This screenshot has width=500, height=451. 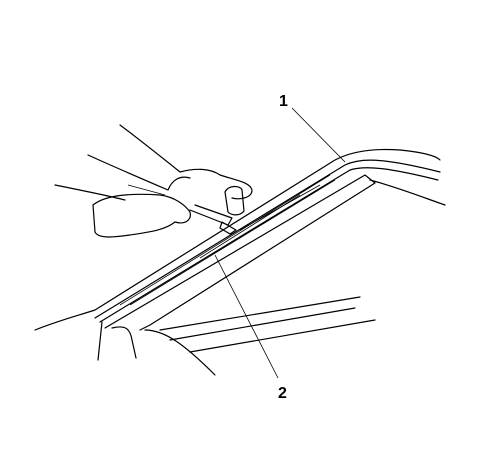 I want to click on callout-label: 1, so click(x=283, y=101).